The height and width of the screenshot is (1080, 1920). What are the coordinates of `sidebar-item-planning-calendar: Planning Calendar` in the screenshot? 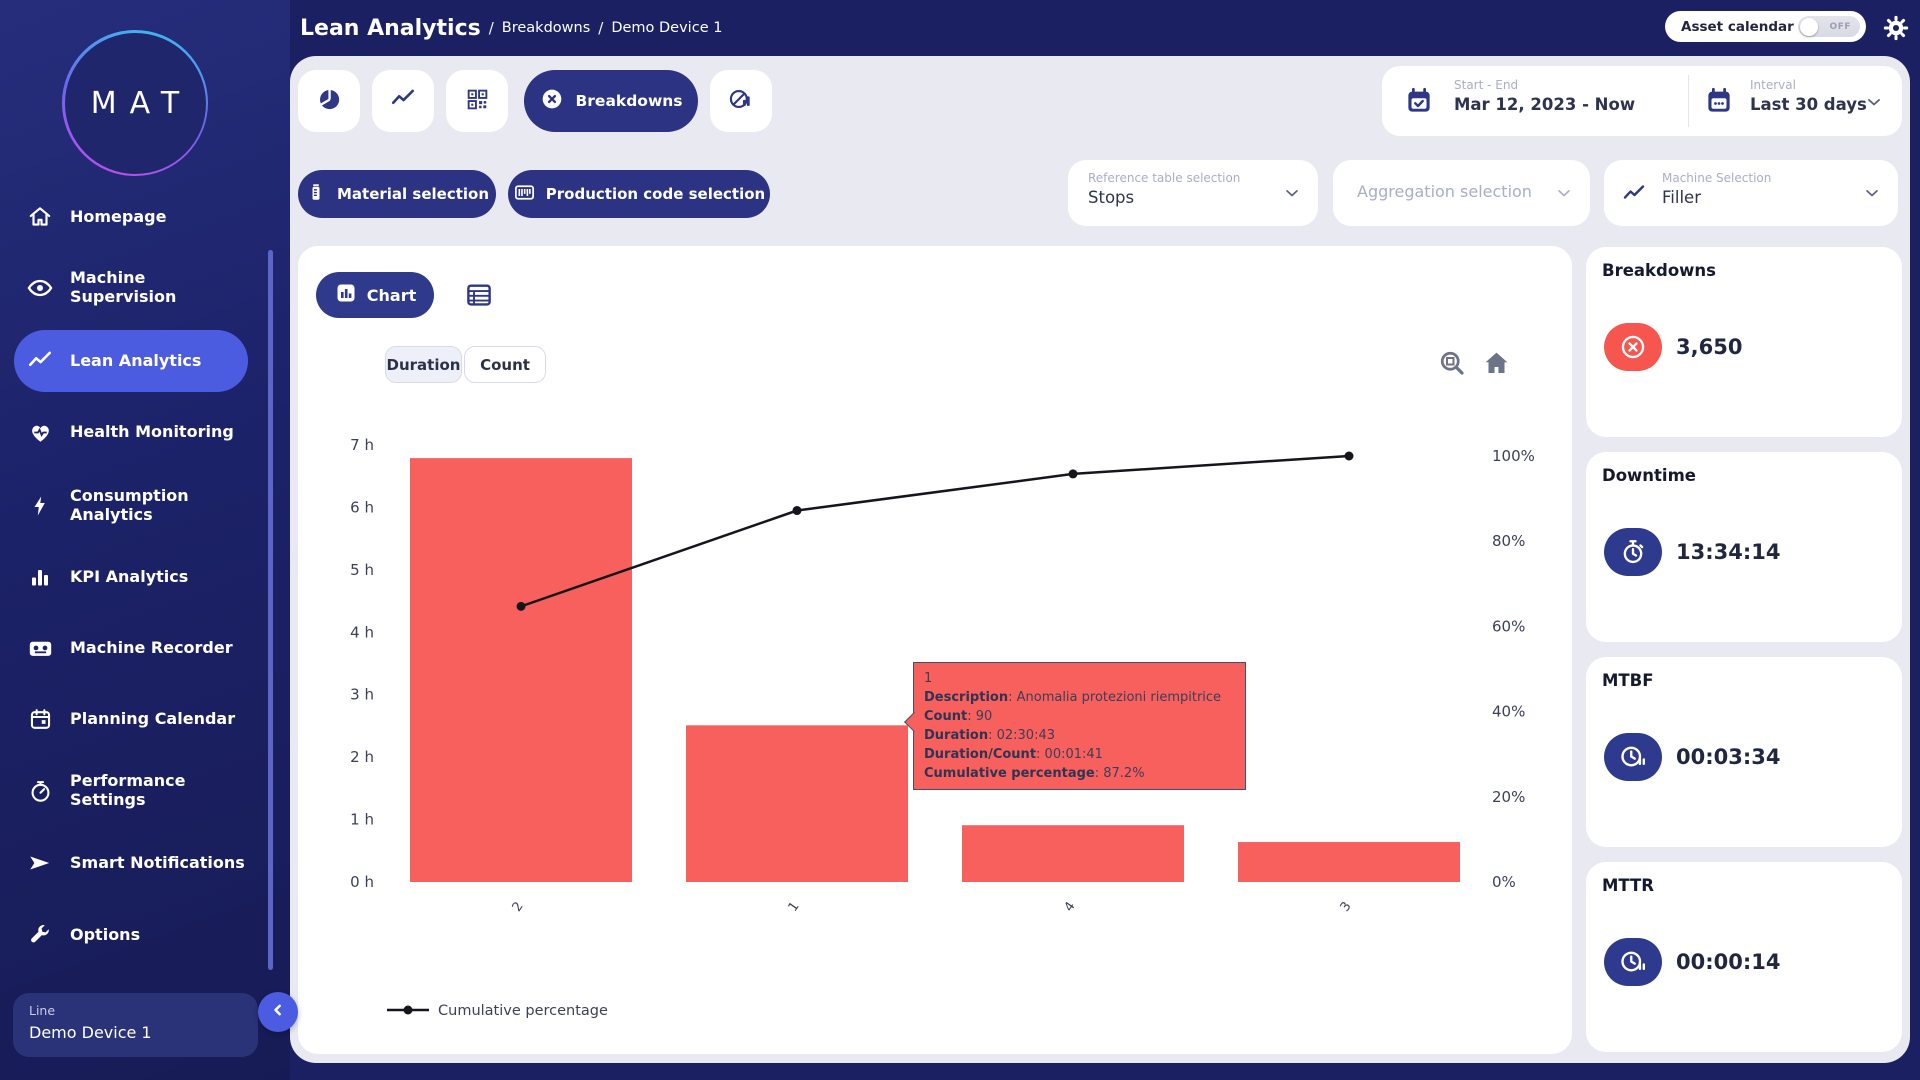 It's located at (135, 719).